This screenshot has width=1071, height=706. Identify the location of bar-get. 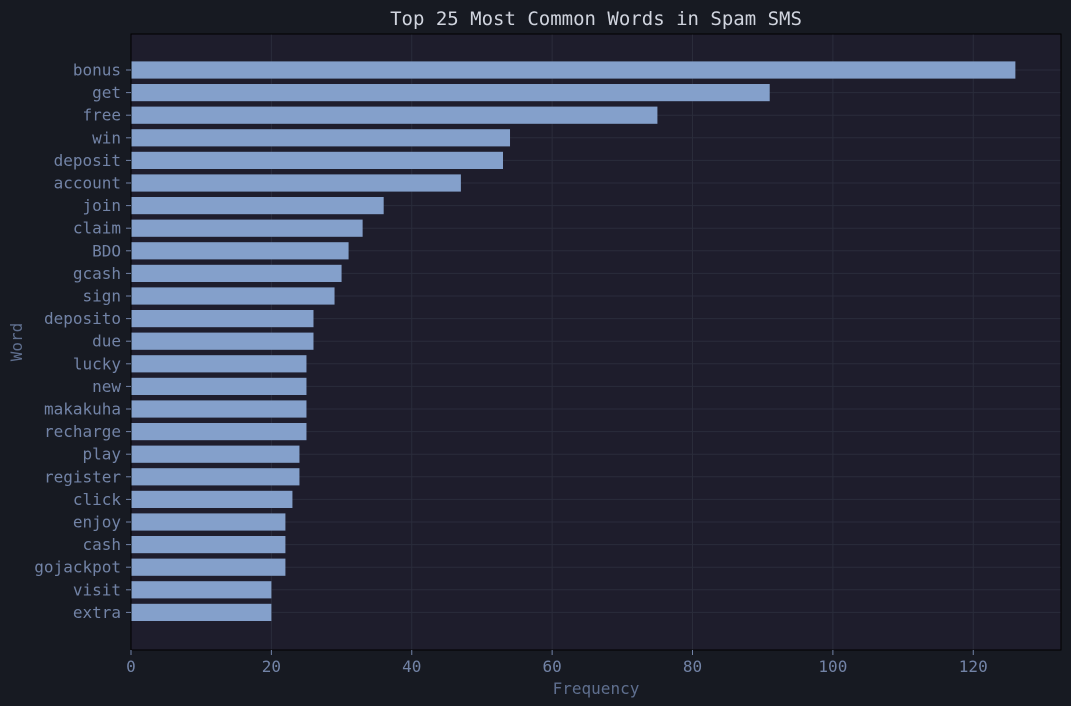
(450, 93).